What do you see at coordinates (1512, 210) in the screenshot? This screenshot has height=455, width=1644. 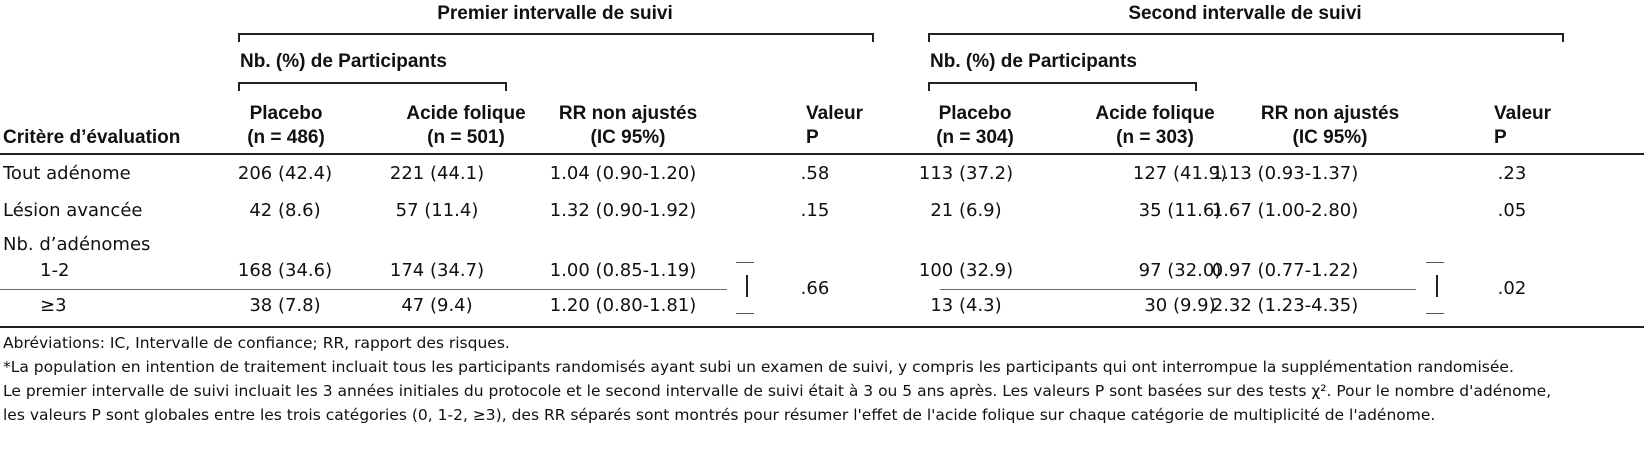 I see `cell: .05` at bounding box center [1512, 210].